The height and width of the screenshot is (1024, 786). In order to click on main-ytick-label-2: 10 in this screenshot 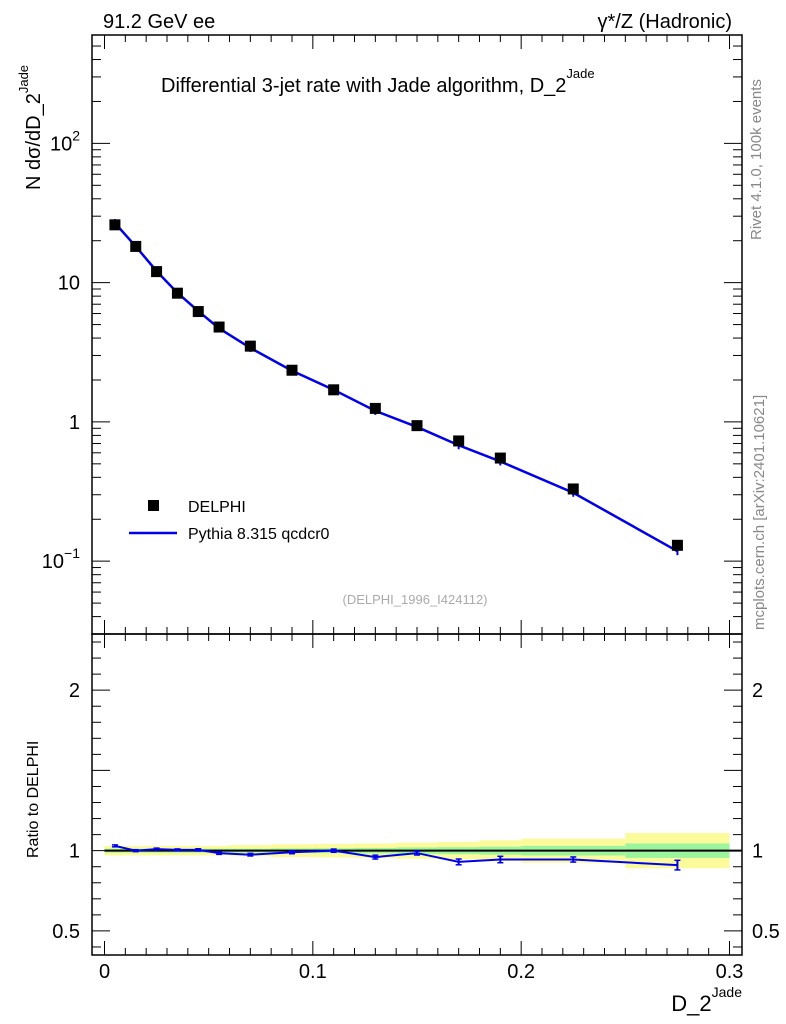, I will do `click(69, 284)`.